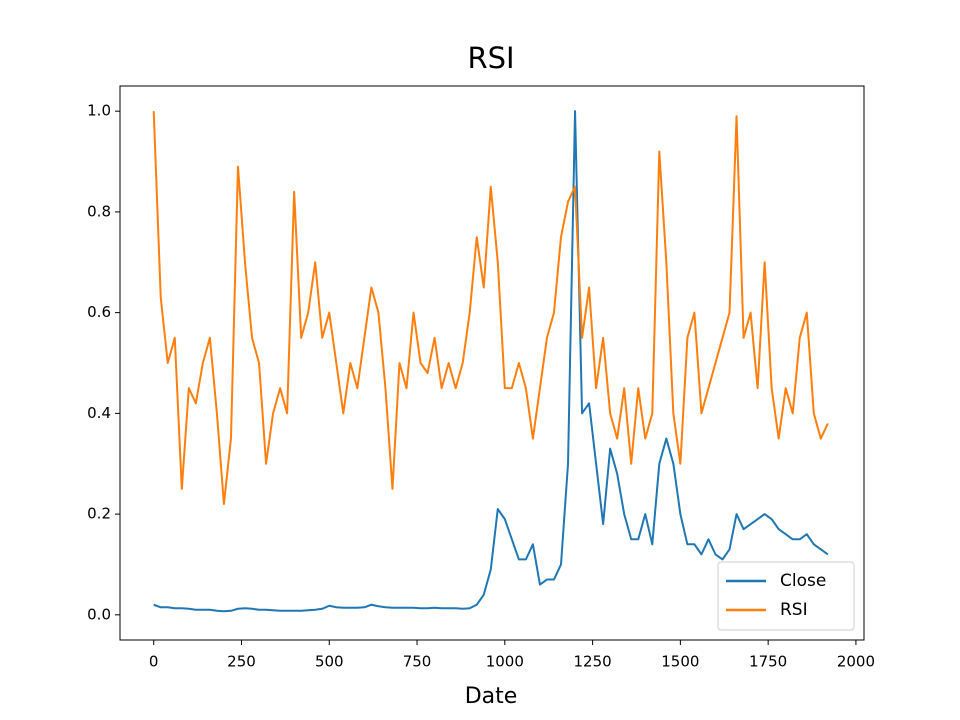 The height and width of the screenshot is (720, 960). I want to click on y-tick-label: 1.0, so click(99, 111).